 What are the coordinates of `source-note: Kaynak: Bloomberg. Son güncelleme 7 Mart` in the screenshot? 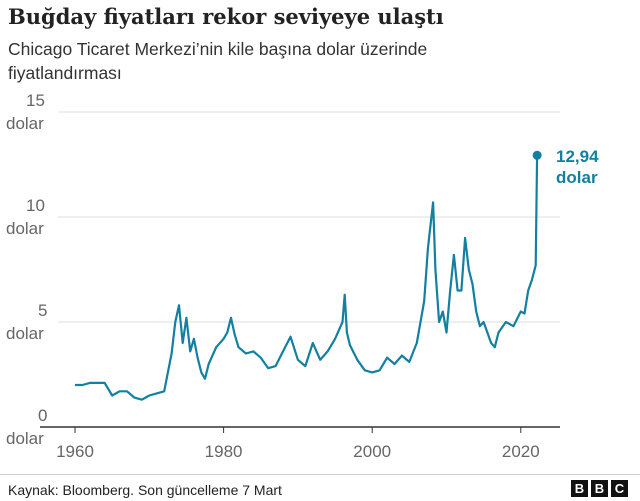 It's located at (145, 490).